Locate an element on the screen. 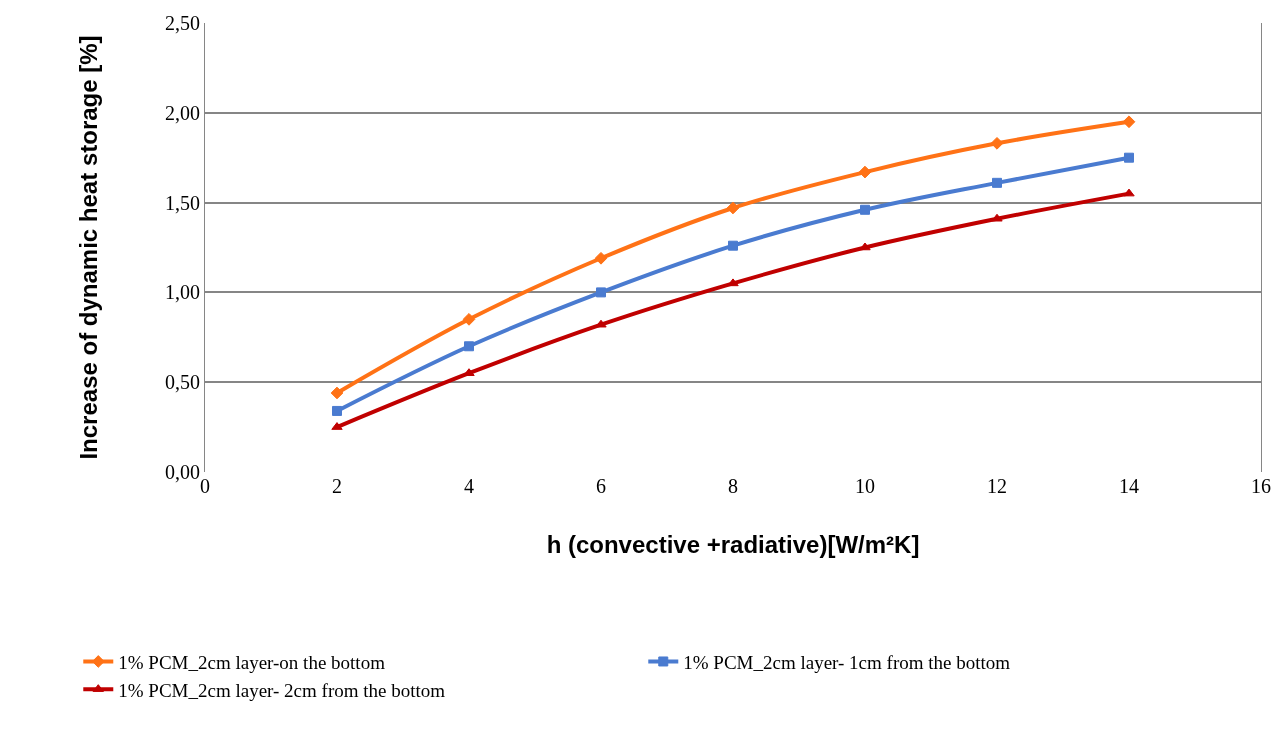  x-tick-label: 0 is located at coordinates (205, 486).